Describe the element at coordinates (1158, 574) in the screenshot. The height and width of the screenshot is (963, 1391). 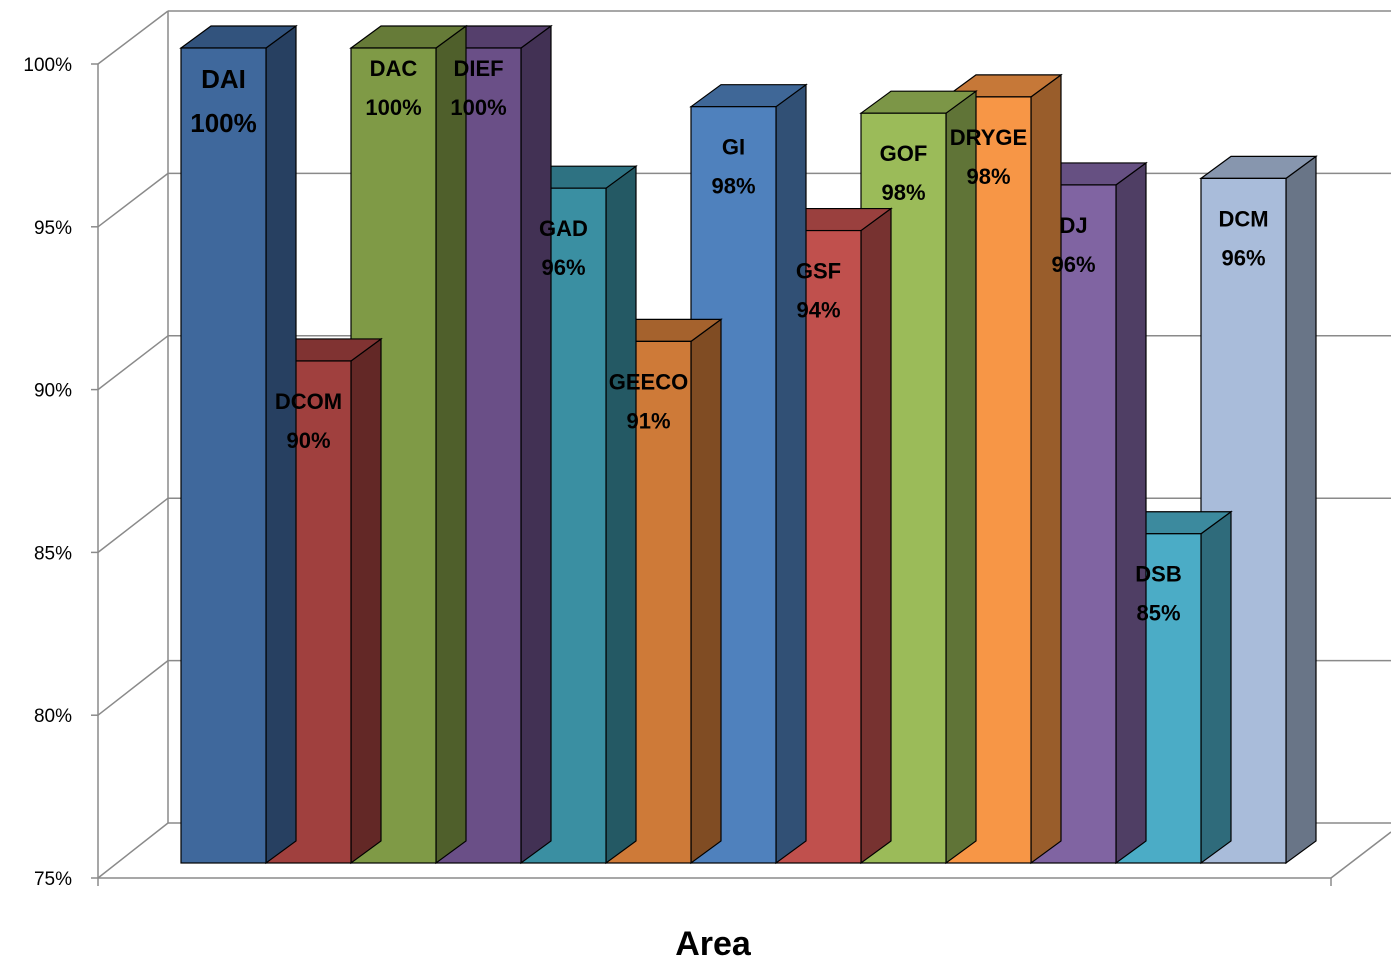
I see `data-label-category: DSB` at that location.